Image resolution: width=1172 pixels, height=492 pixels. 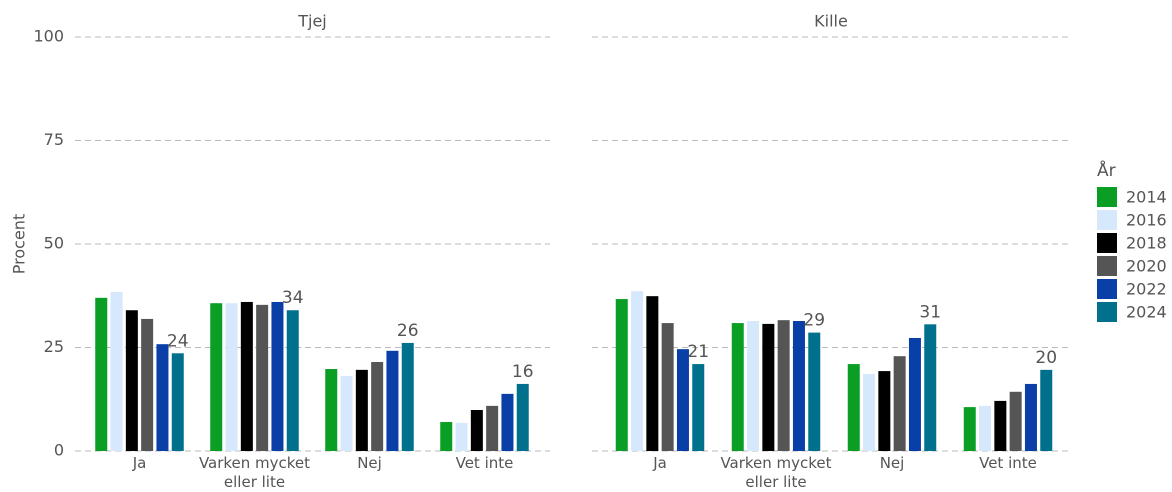 I want to click on data-label: 16, so click(x=523, y=372).